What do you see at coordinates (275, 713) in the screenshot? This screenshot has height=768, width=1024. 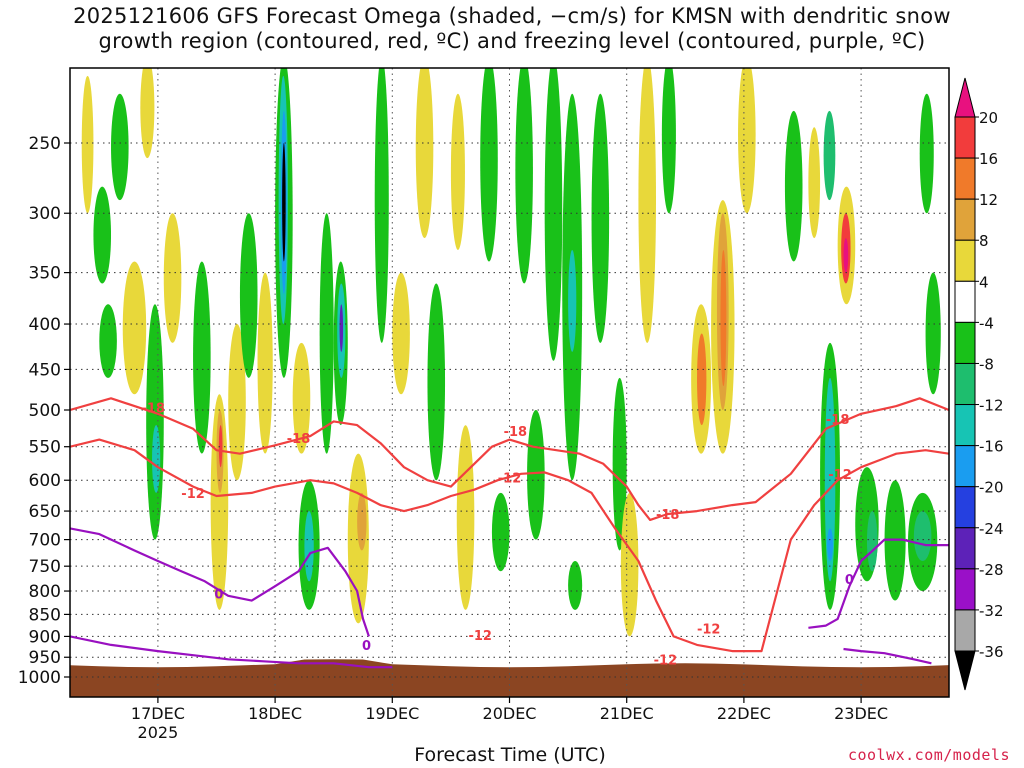 I see `x-tick-label-18DEC: 18DEC` at bounding box center [275, 713].